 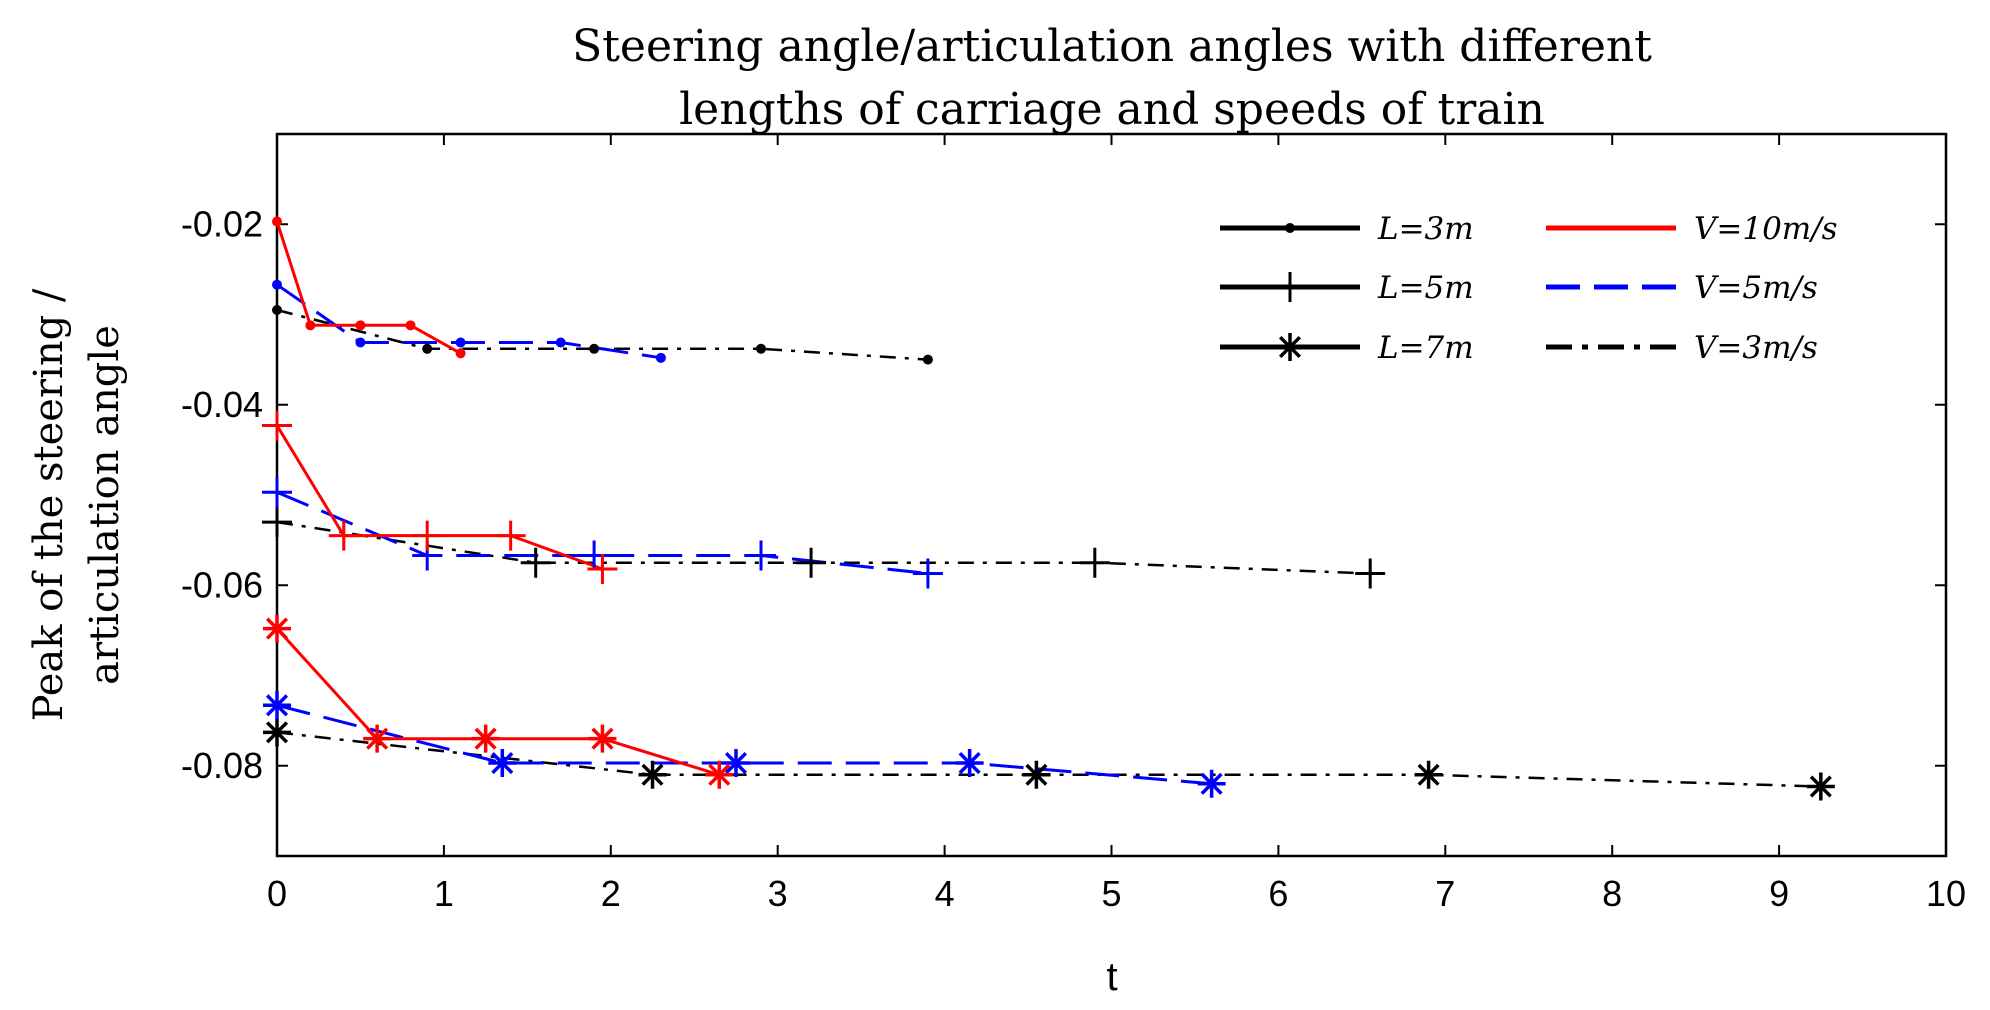 I want to click on legend: L=3m L=5m L=7m V=10m/s V=5m/s V=3m/s, so click(x=1529, y=288).